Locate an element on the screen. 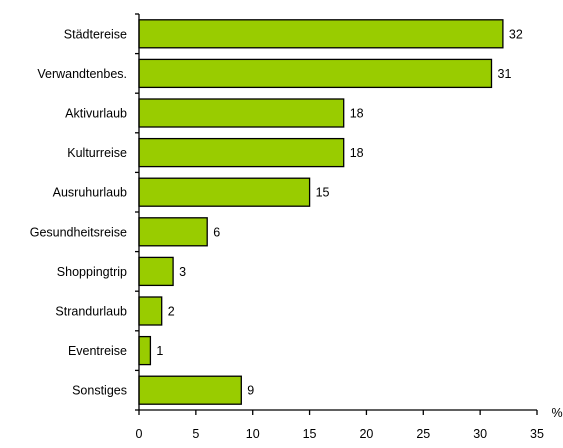 Image resolution: width=563 pixels, height=448 pixels. data-label-eventreise: 1 is located at coordinates (159, 351).